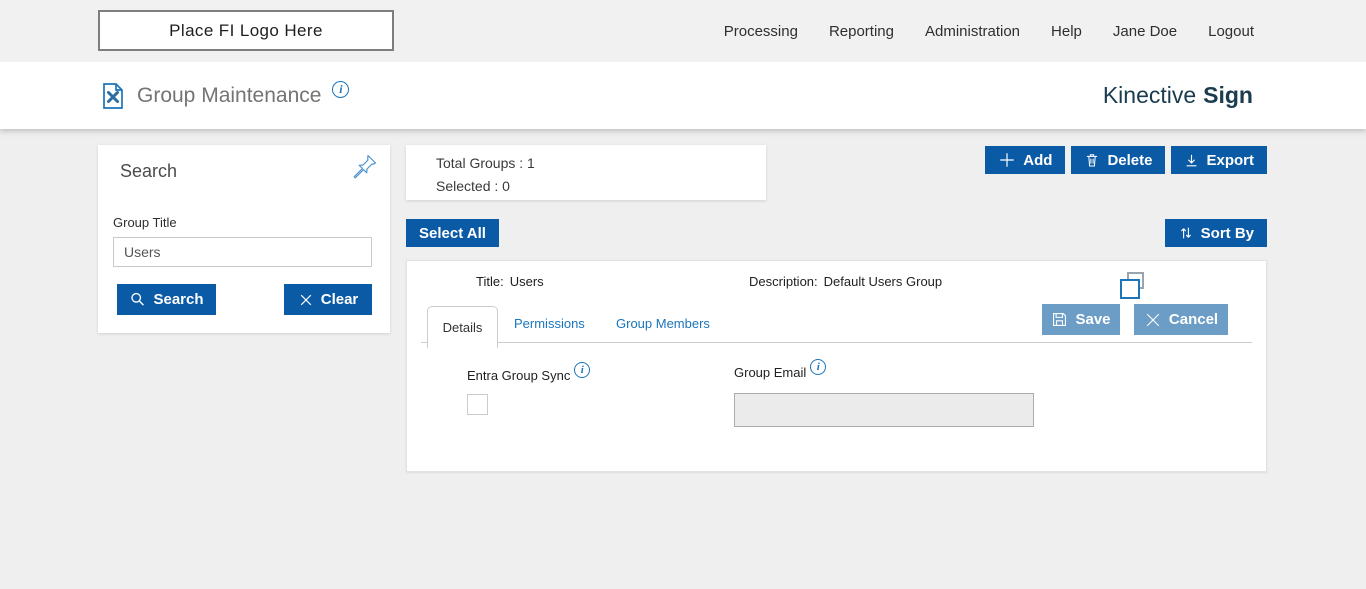 This screenshot has height=589, width=1366. Describe the element at coordinates (1228, 95) in the screenshot. I see `brand-suffix: Sign` at that location.